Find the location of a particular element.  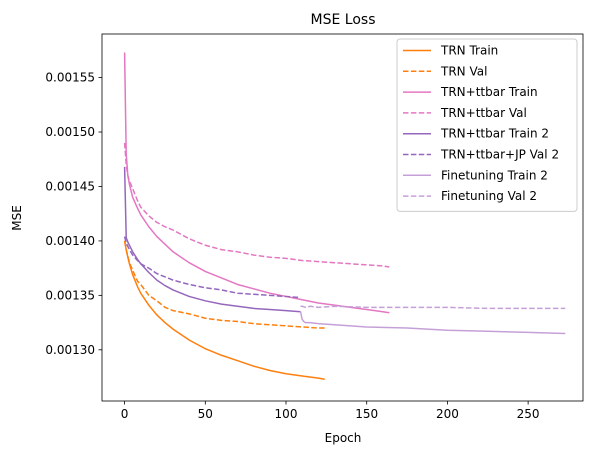

x-tick-label: 250 is located at coordinates (528, 414).